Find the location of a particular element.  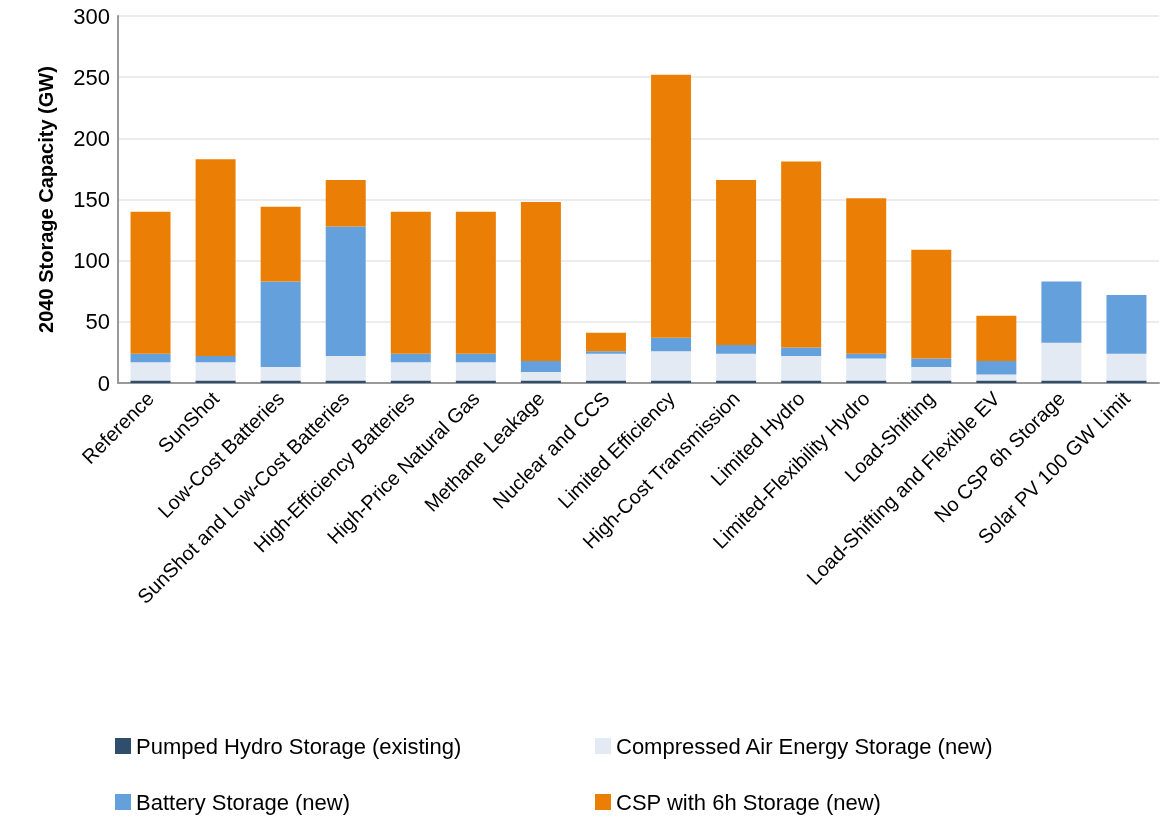

legend-label: CSP with 6h Storage (new) is located at coordinates (748, 802).